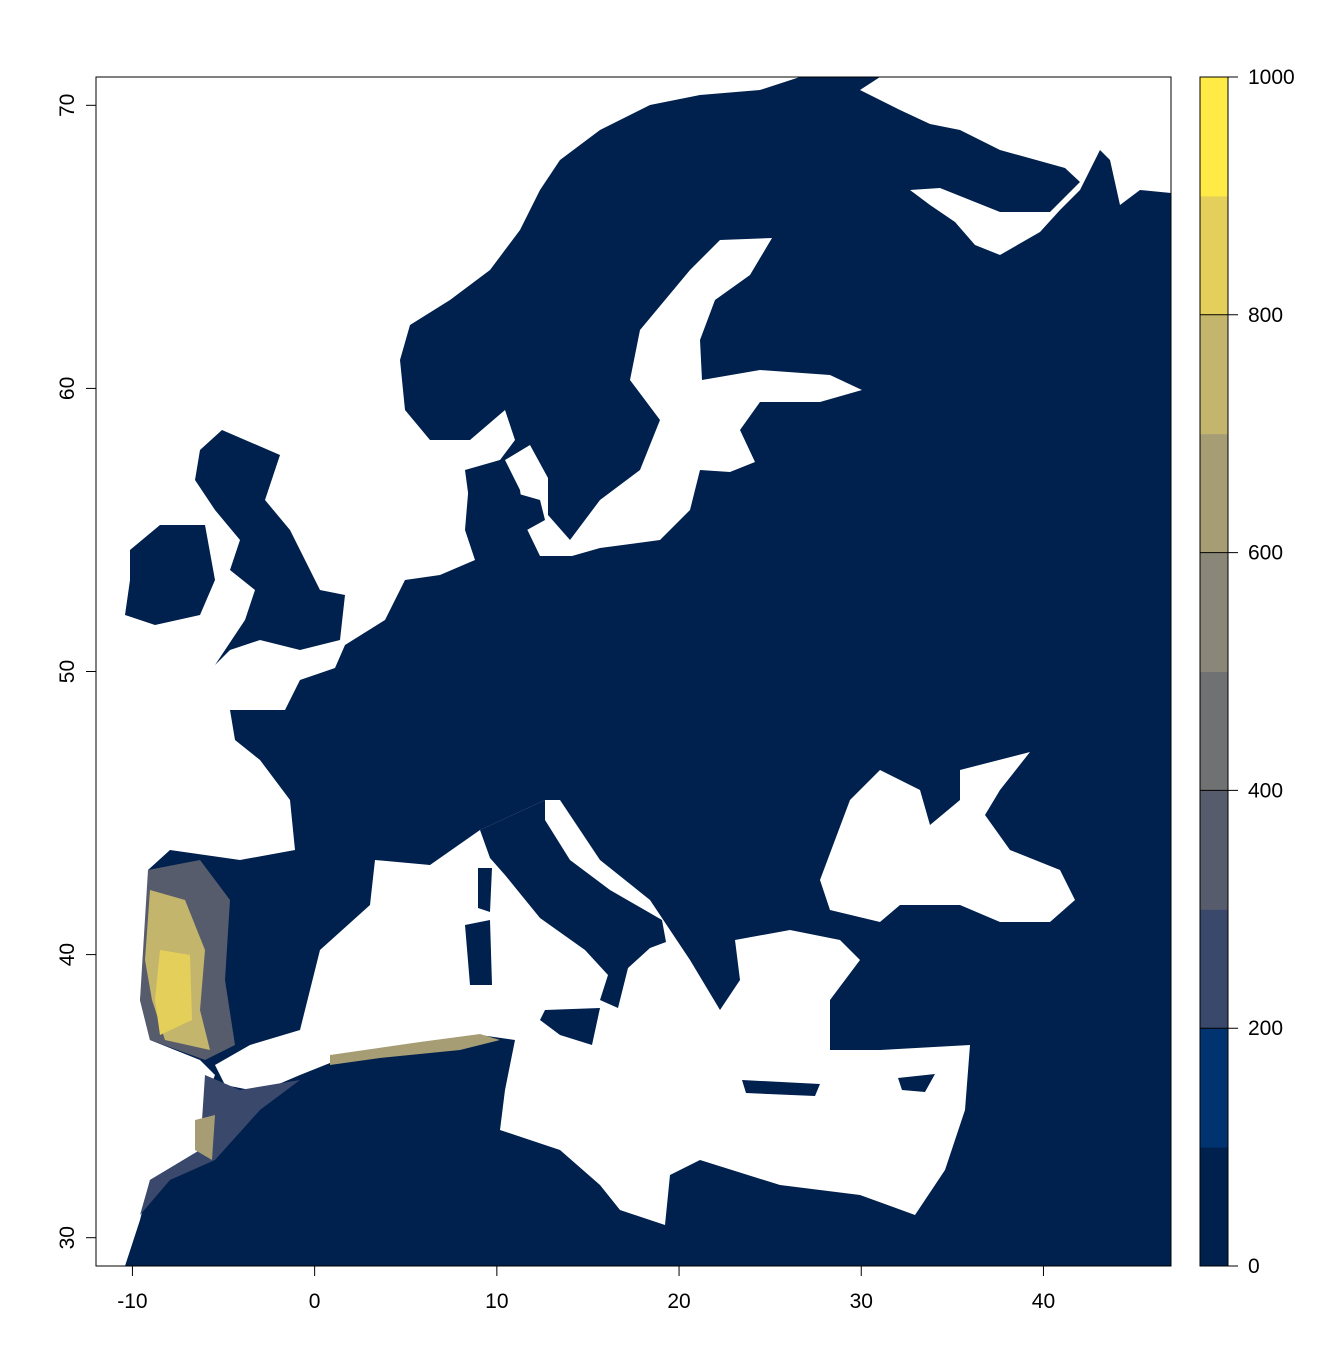  Describe the element at coordinates (1265, 553) in the screenshot. I see `legend-tick-label: 600` at that location.